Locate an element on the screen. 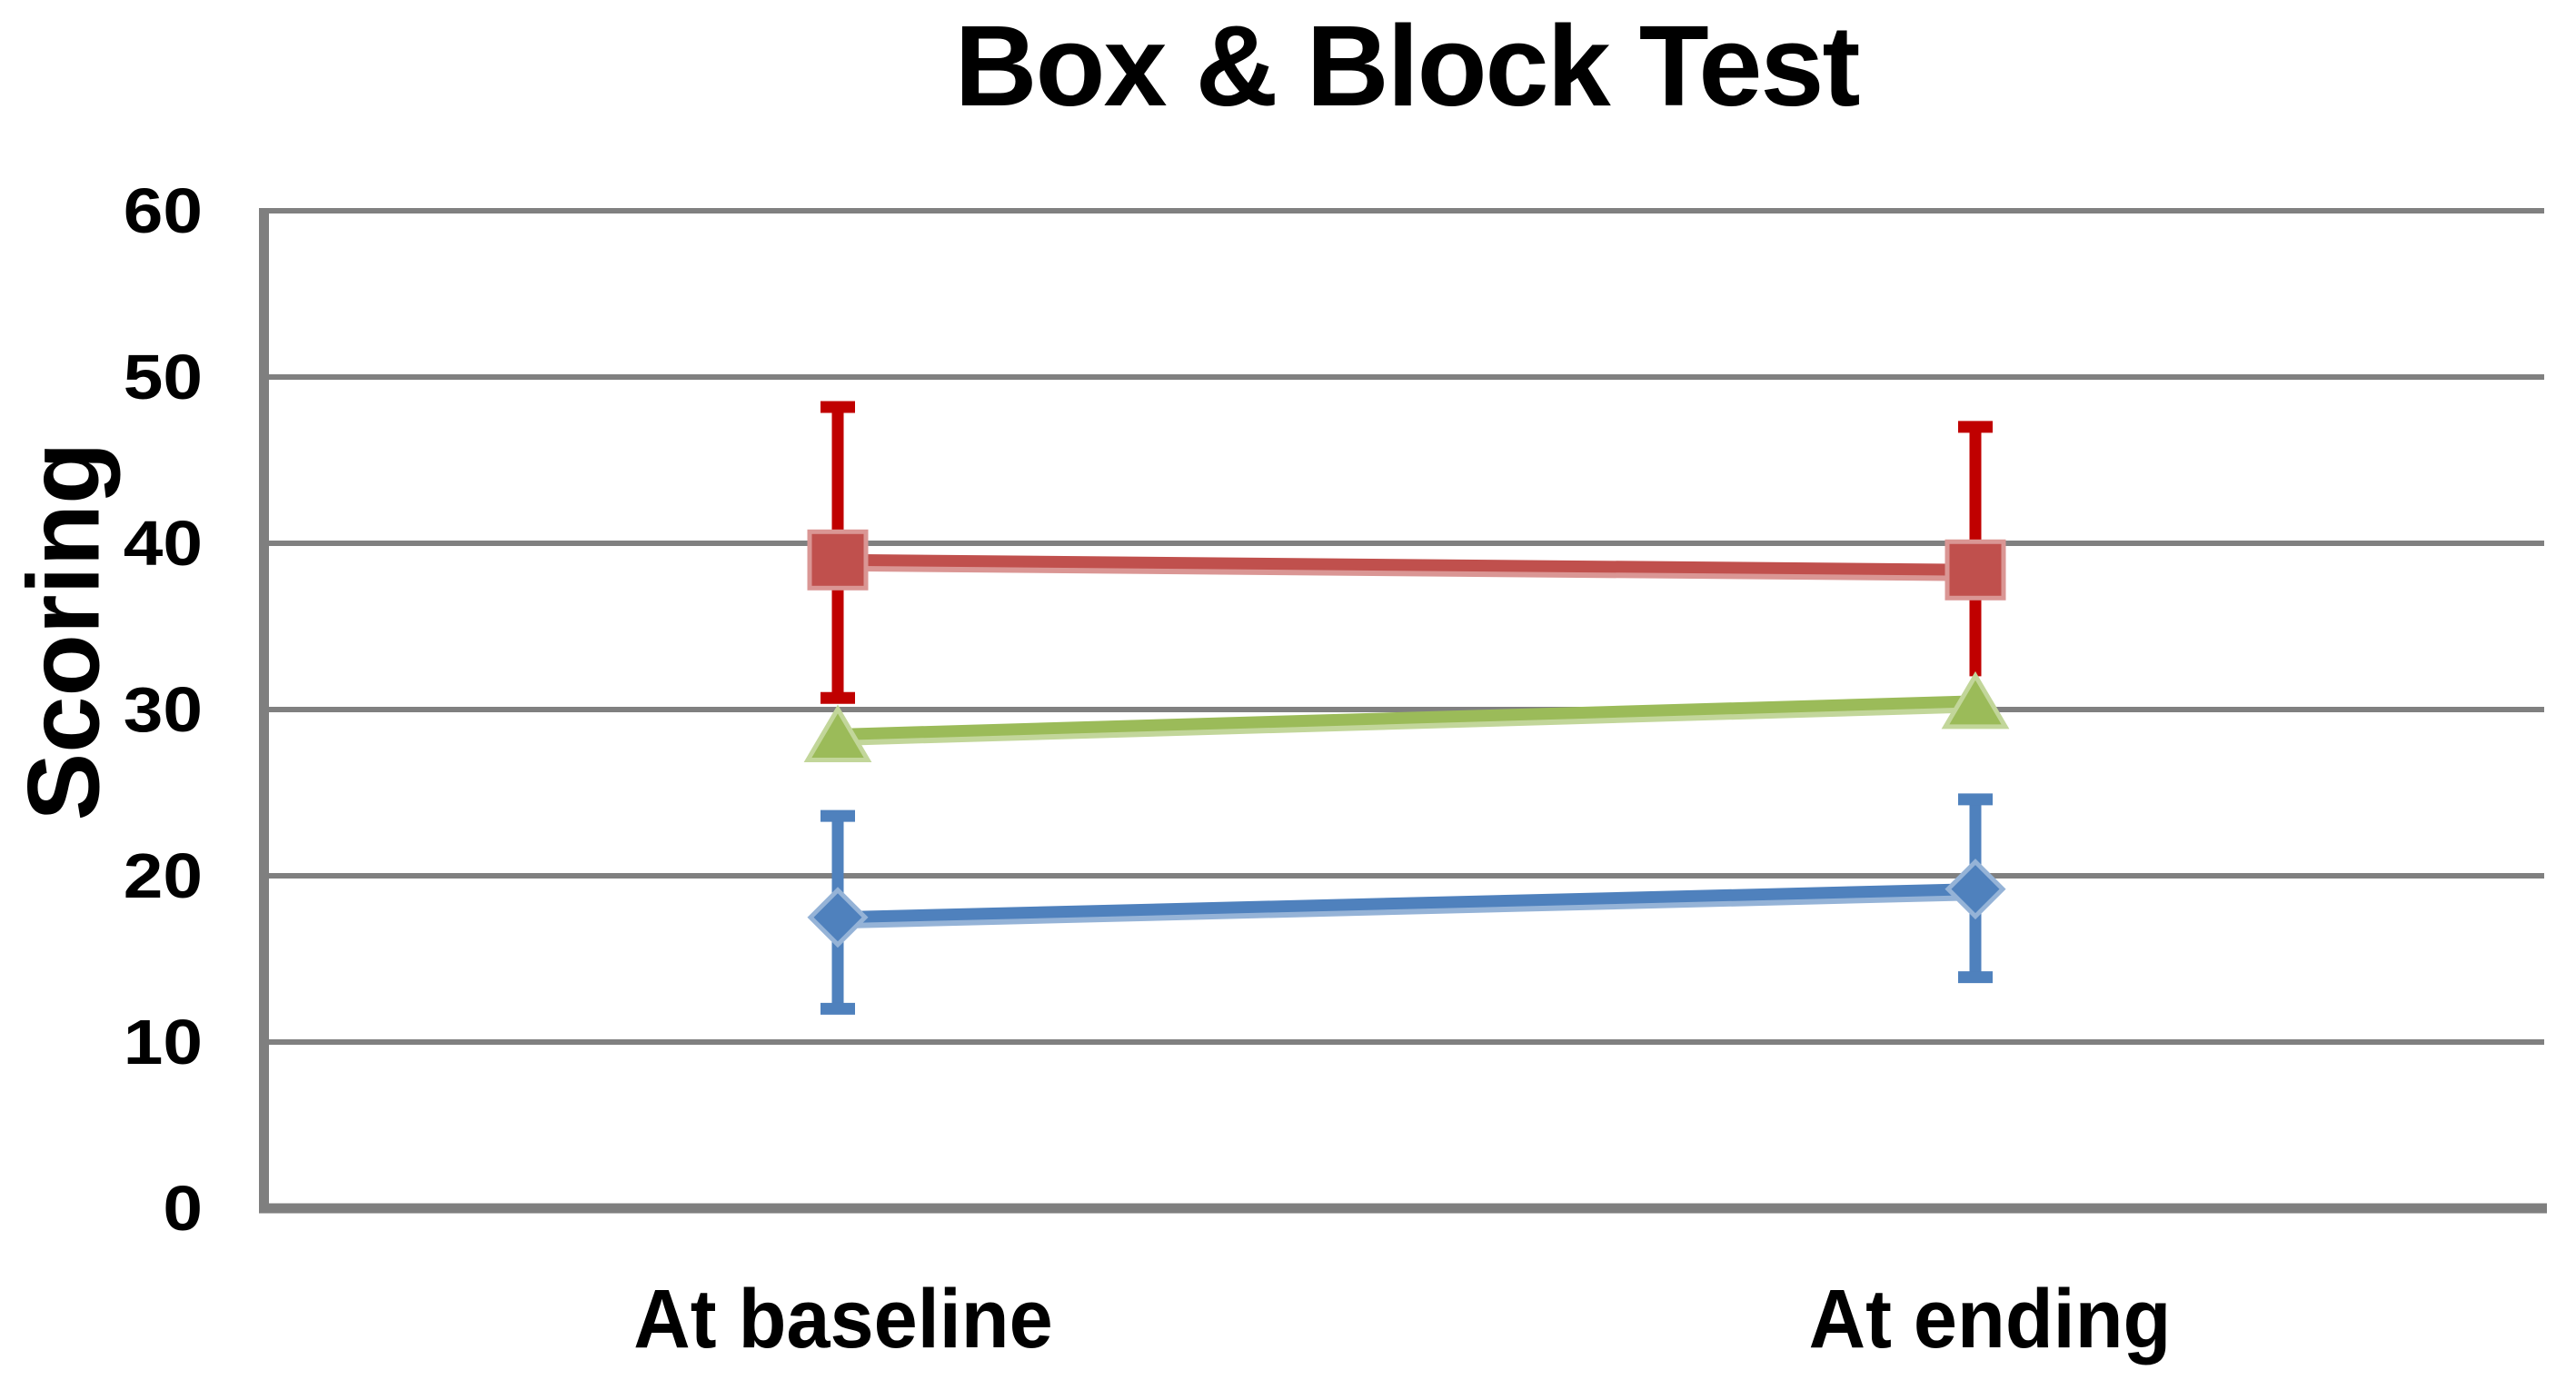 The height and width of the screenshot is (1380, 2576). x-axis-label-ending: At ending is located at coordinates (1990, 1319).